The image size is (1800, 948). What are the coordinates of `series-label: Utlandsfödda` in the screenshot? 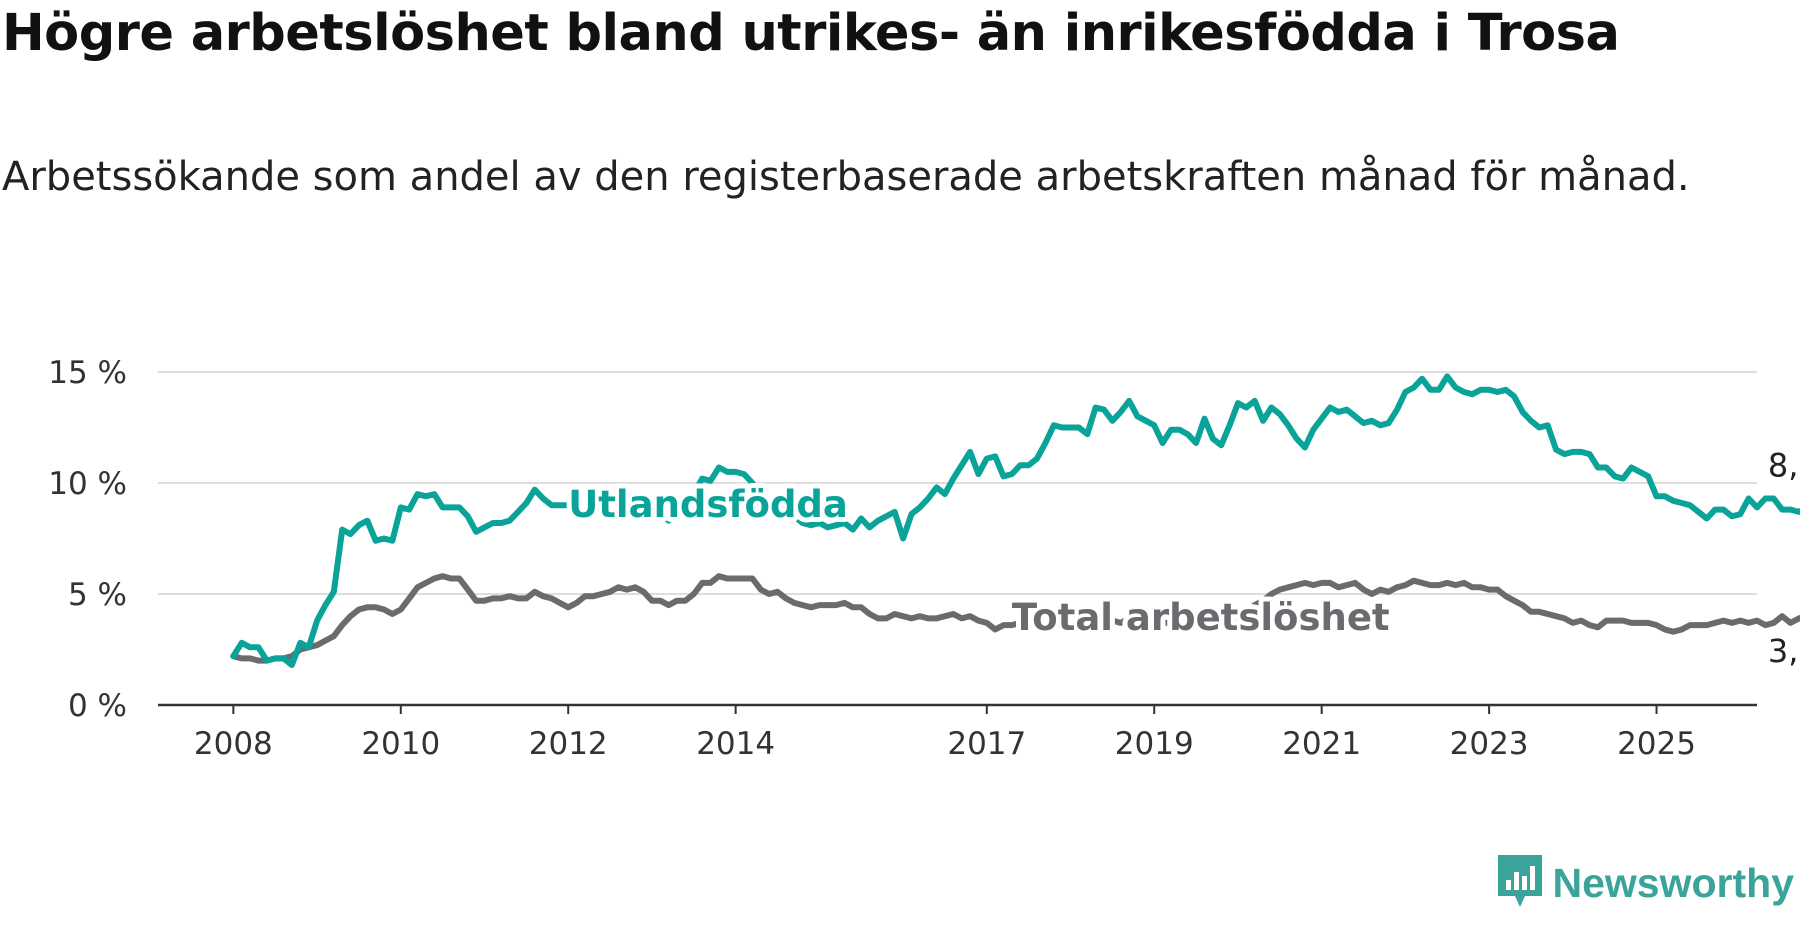 It's located at (708, 504).